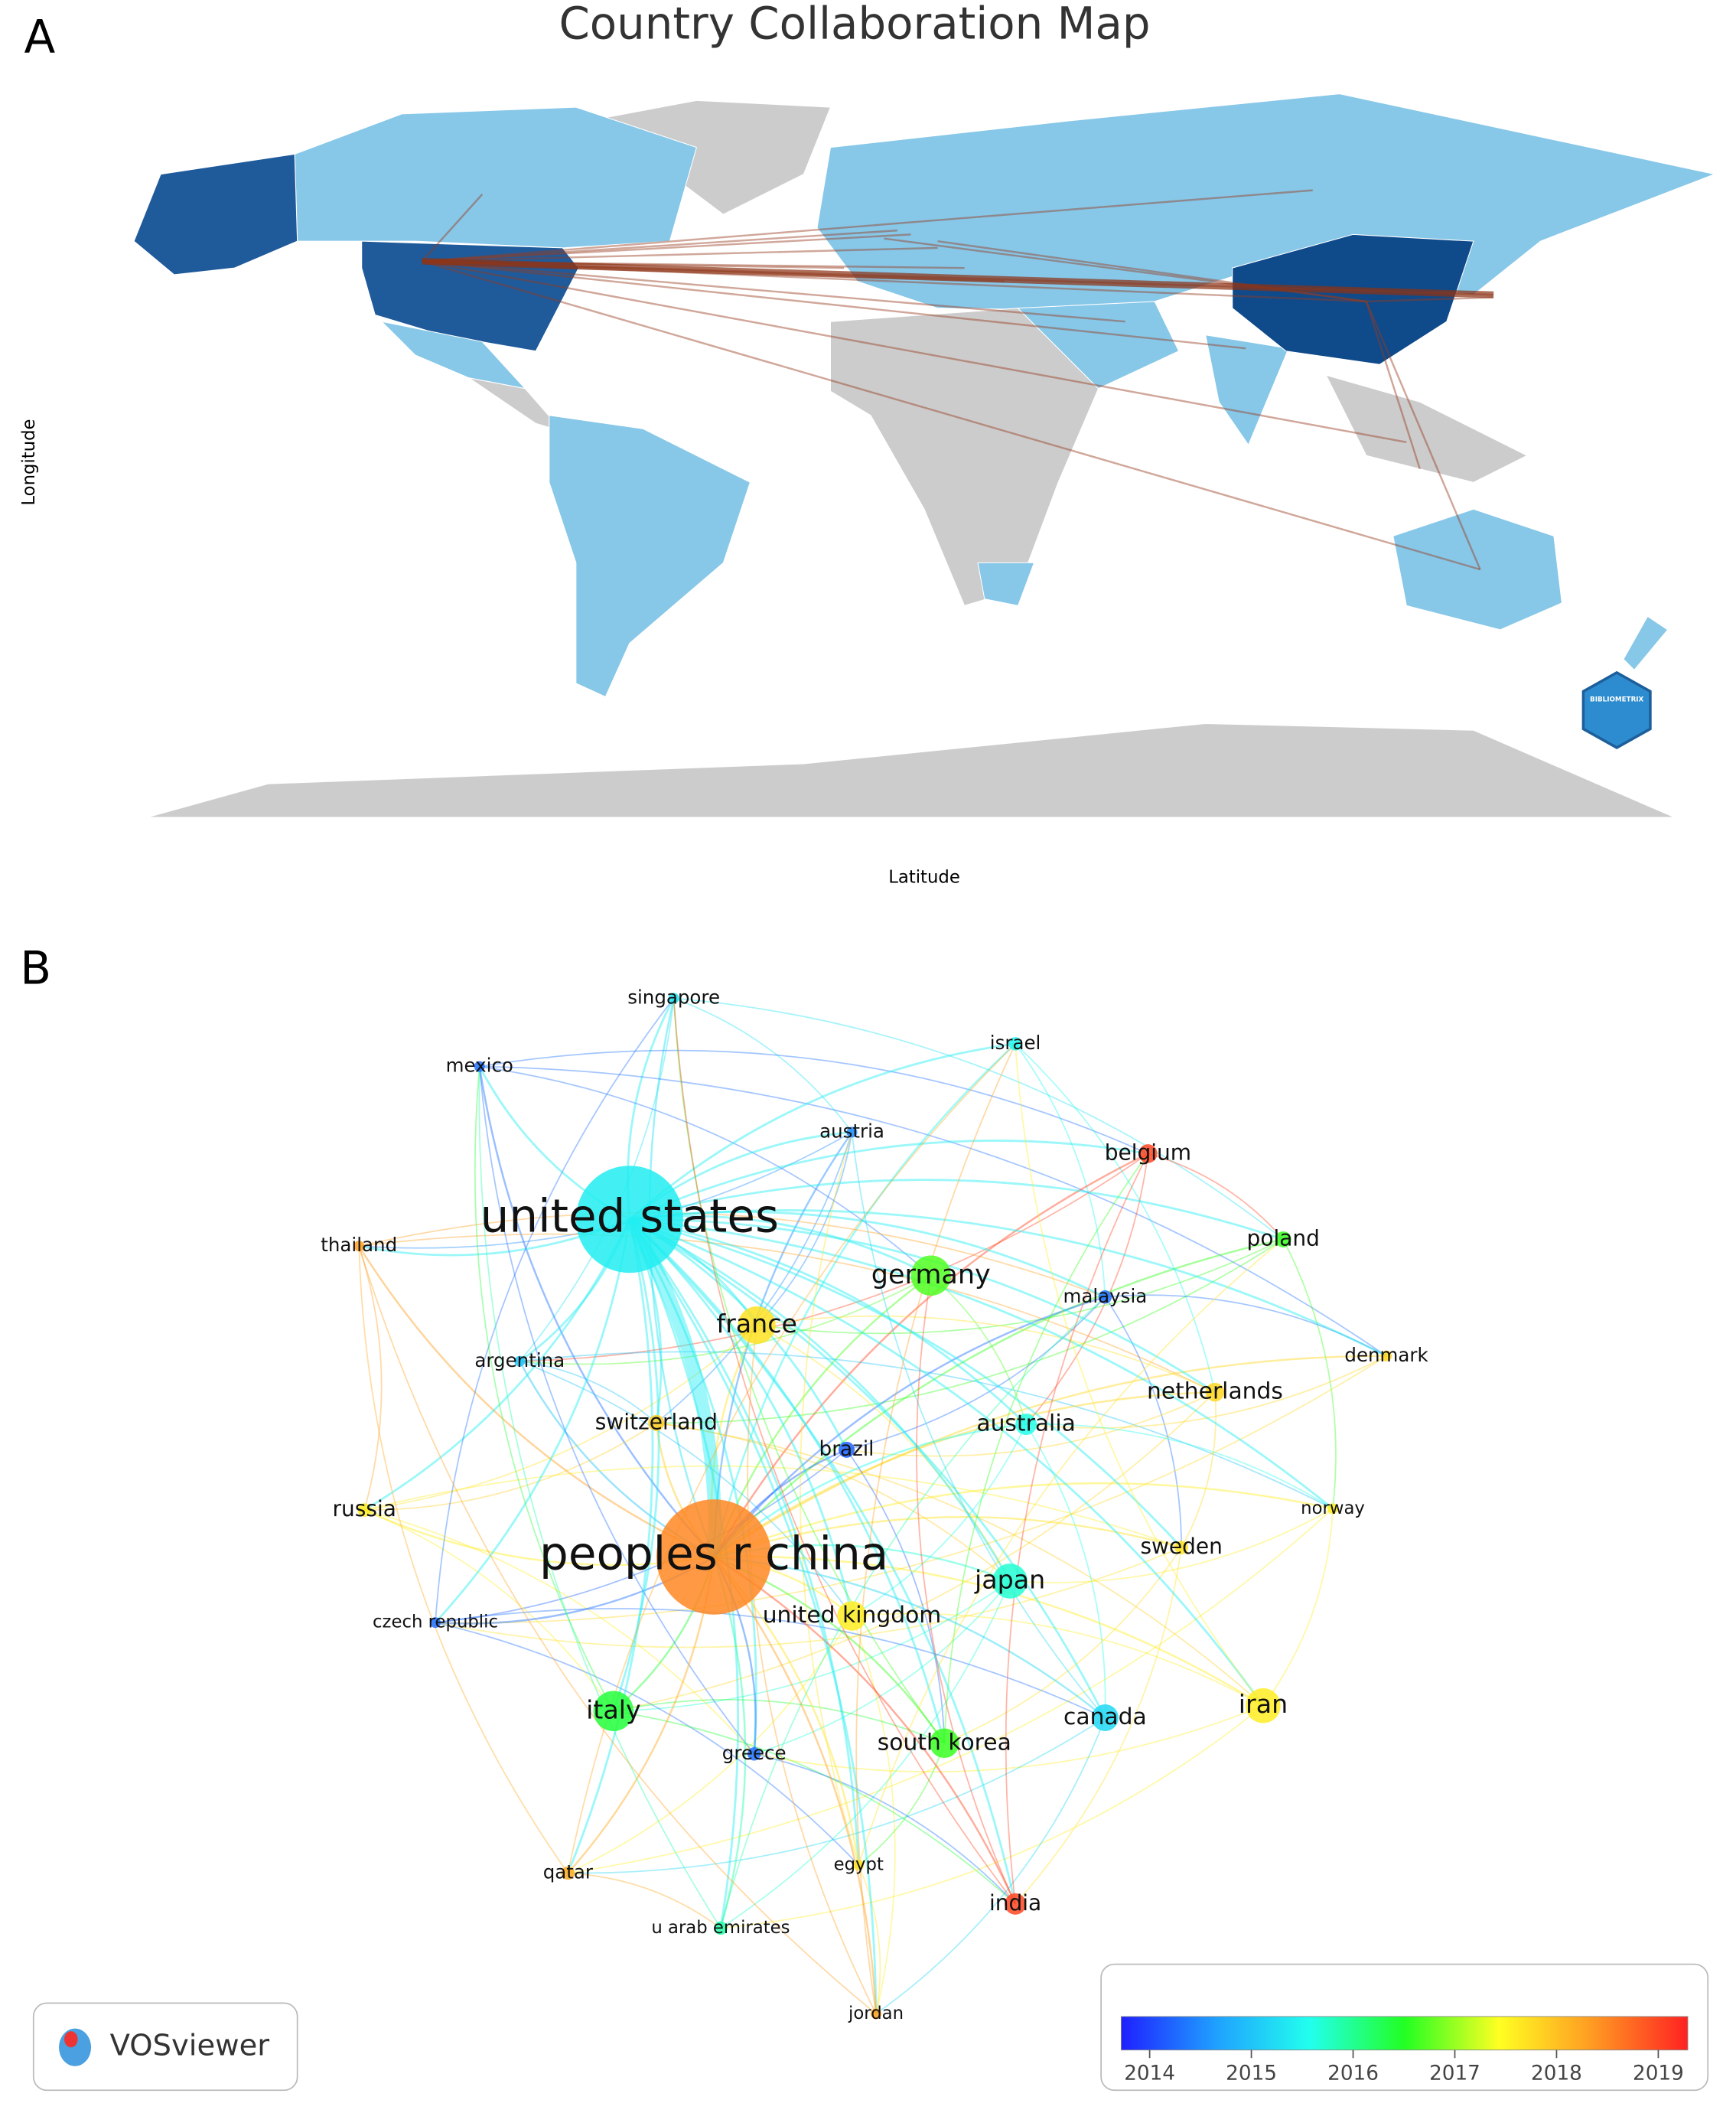 The image size is (1736, 2113). What do you see at coordinates (364, 1508) in the screenshot?
I see `node-label: russia` at bounding box center [364, 1508].